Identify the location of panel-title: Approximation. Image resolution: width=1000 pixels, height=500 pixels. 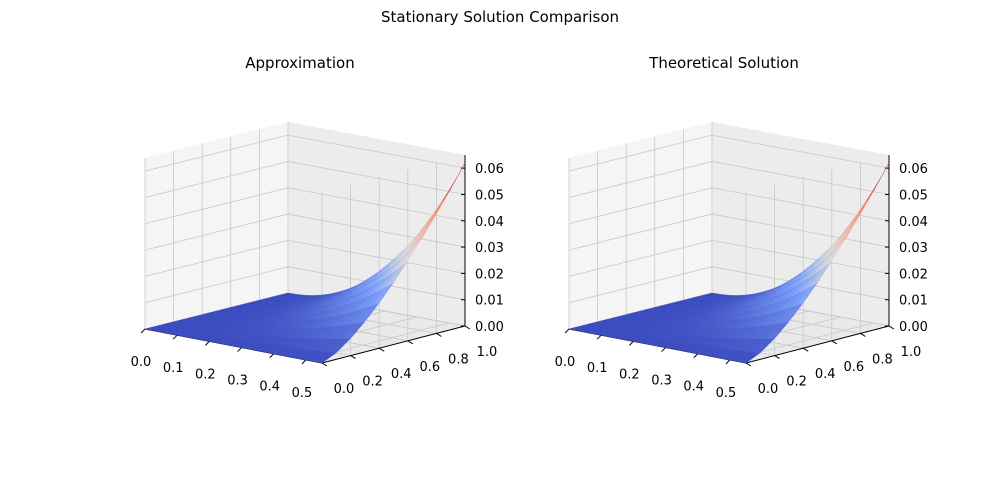
(299, 63).